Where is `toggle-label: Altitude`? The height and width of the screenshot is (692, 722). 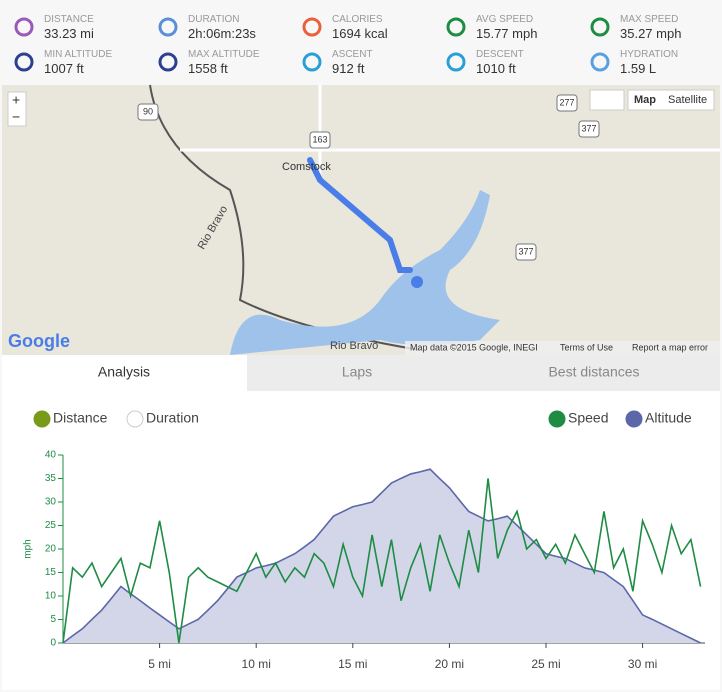 toggle-label: Altitude is located at coordinates (668, 418).